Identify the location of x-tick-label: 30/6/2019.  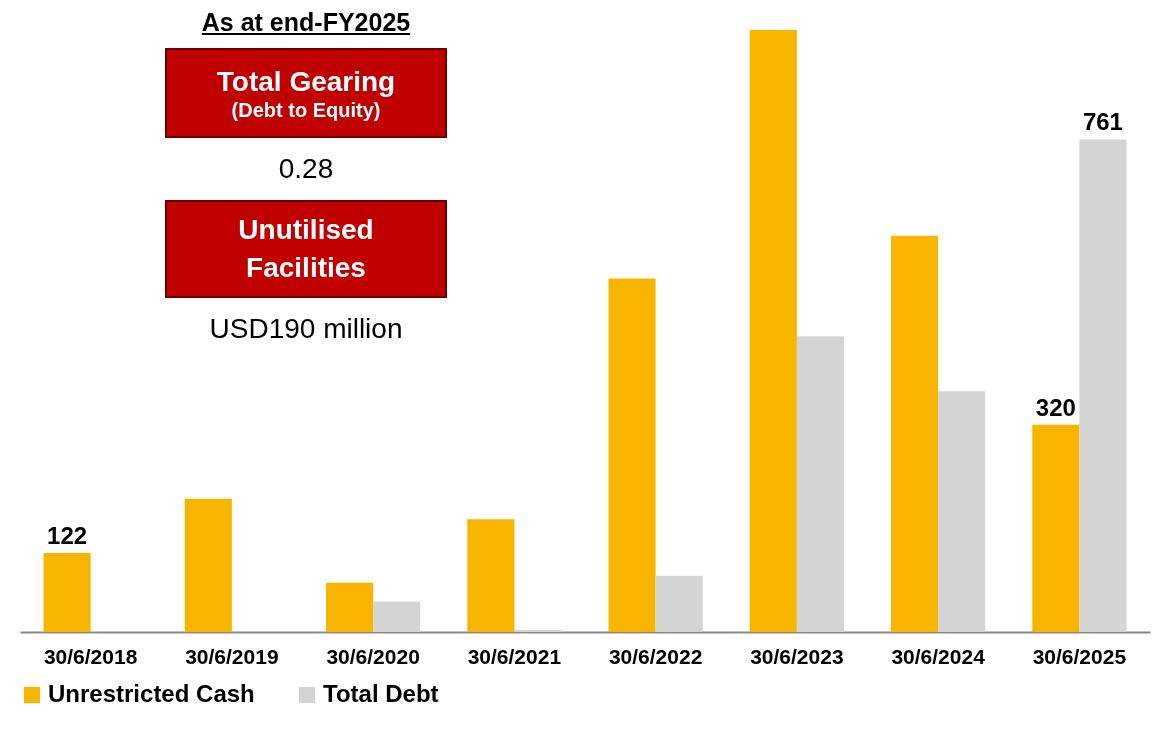
(232, 656).